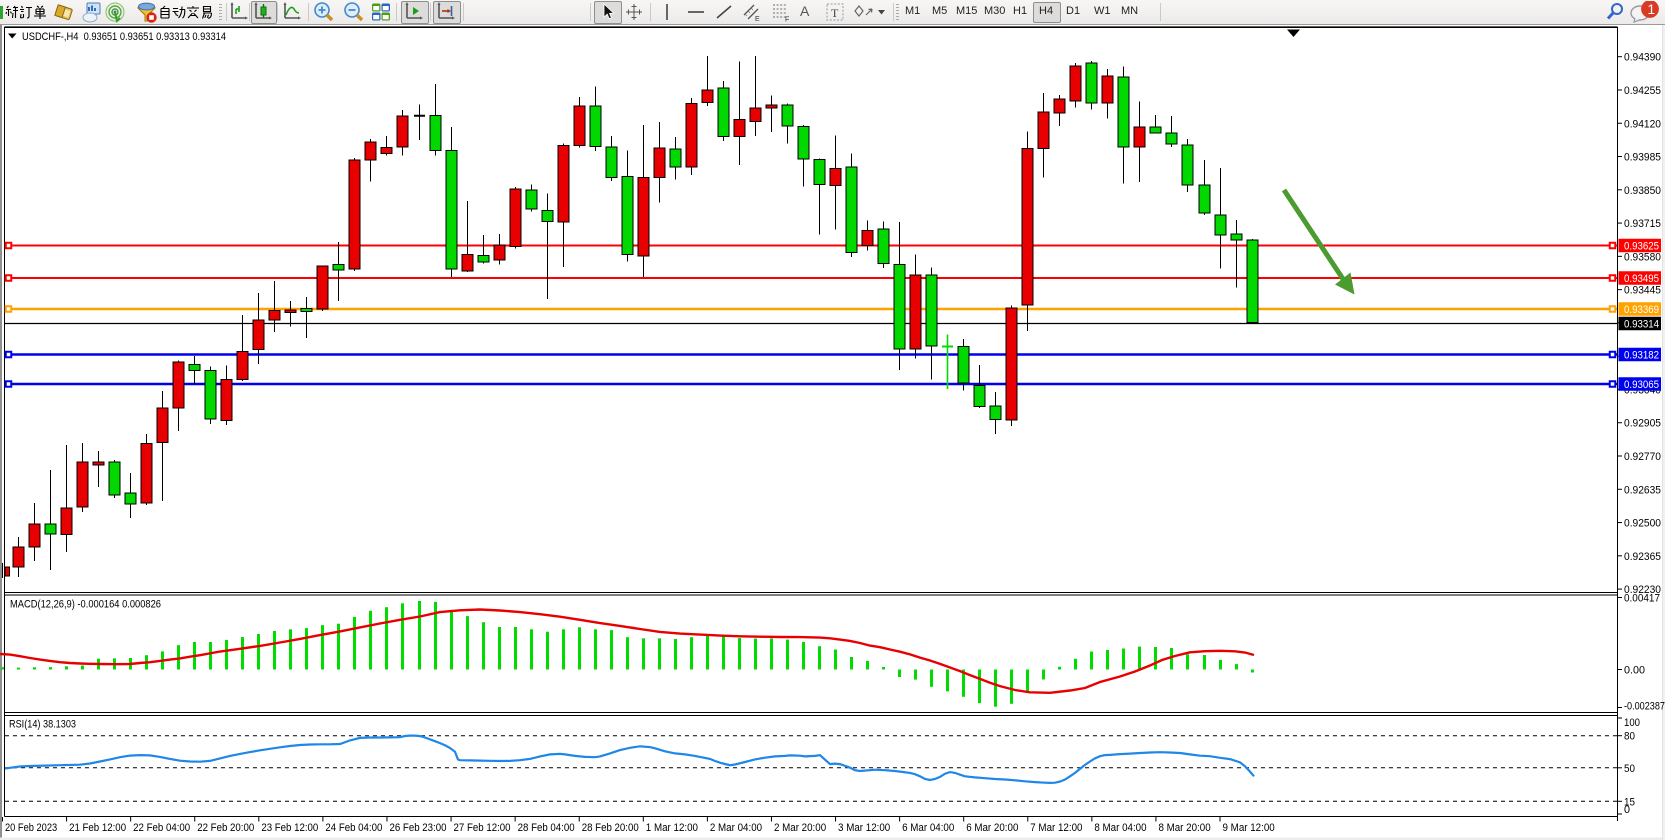 The width and height of the screenshot is (1665, 840). Describe the element at coordinates (928, 828) in the screenshot. I see `svg-text: 6 Mar 04:00` at that location.